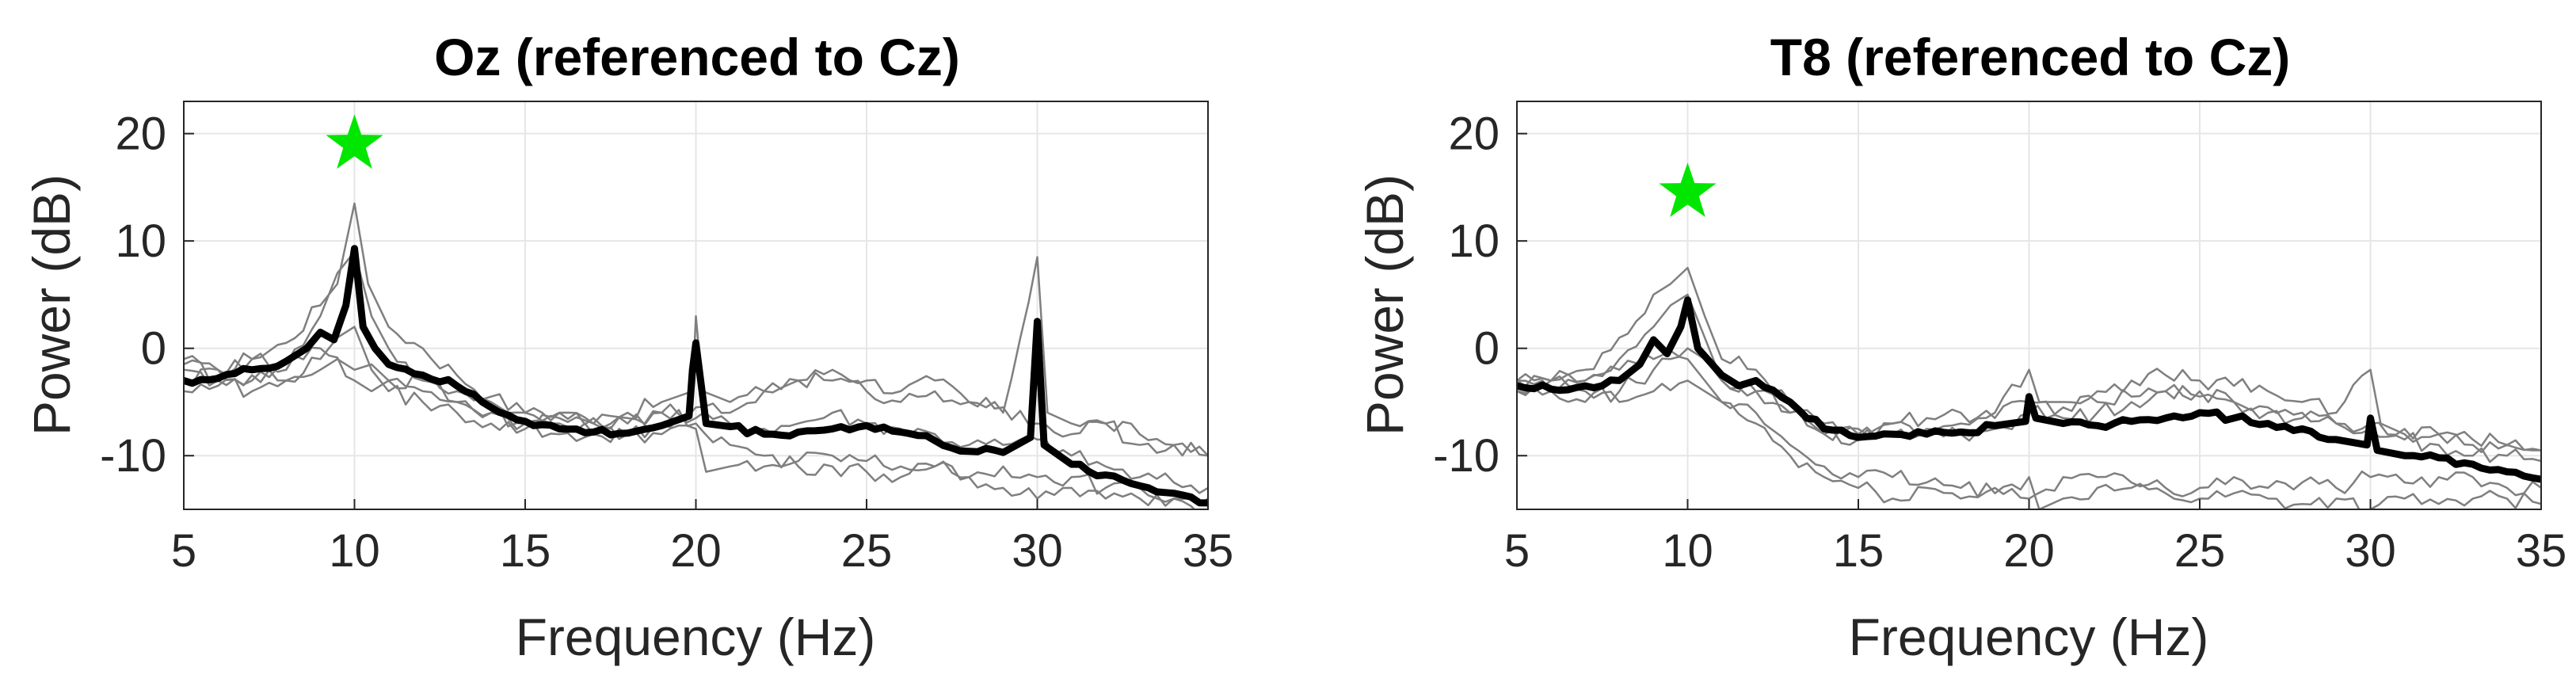  I want to click on series-line-mean, so click(2029, 389).